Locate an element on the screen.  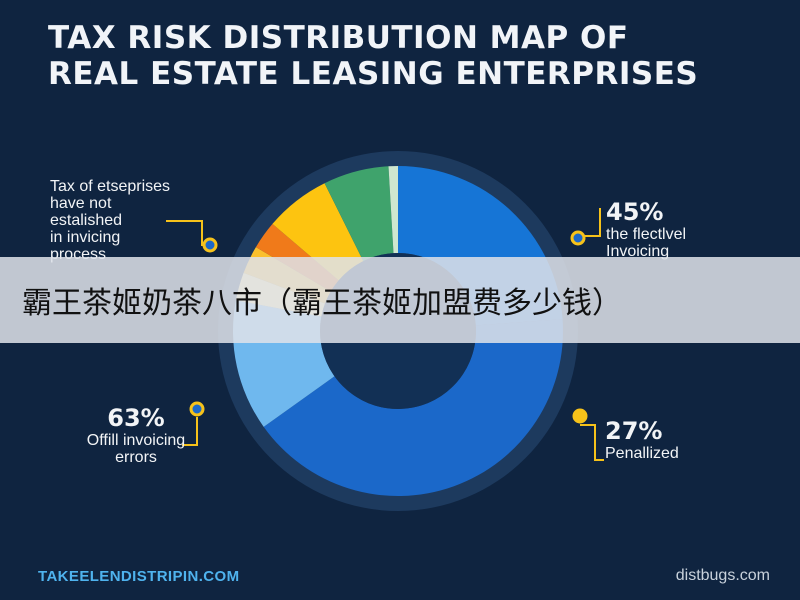
watermark-banner: 霸王茶姬奶茶八市（霸王茶姬加盟费多少钱） is located at coordinates (400, 300).